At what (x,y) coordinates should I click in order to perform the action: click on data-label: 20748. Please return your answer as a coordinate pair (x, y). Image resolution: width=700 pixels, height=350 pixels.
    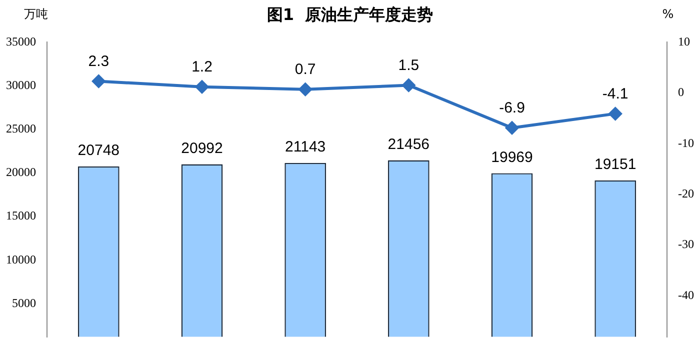
    Looking at the image, I should click on (99, 151).